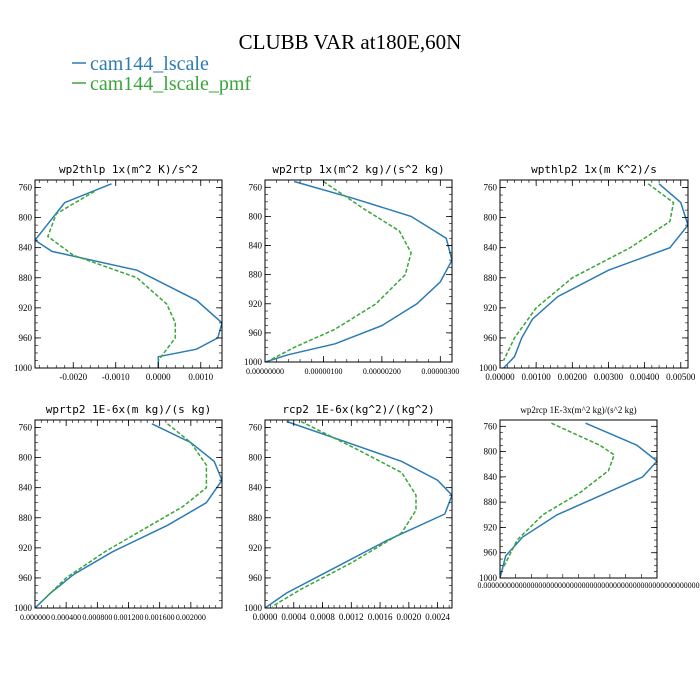 The width and height of the screenshot is (700, 700). I want to click on x-tick-label: 0.000800, so click(97, 617).